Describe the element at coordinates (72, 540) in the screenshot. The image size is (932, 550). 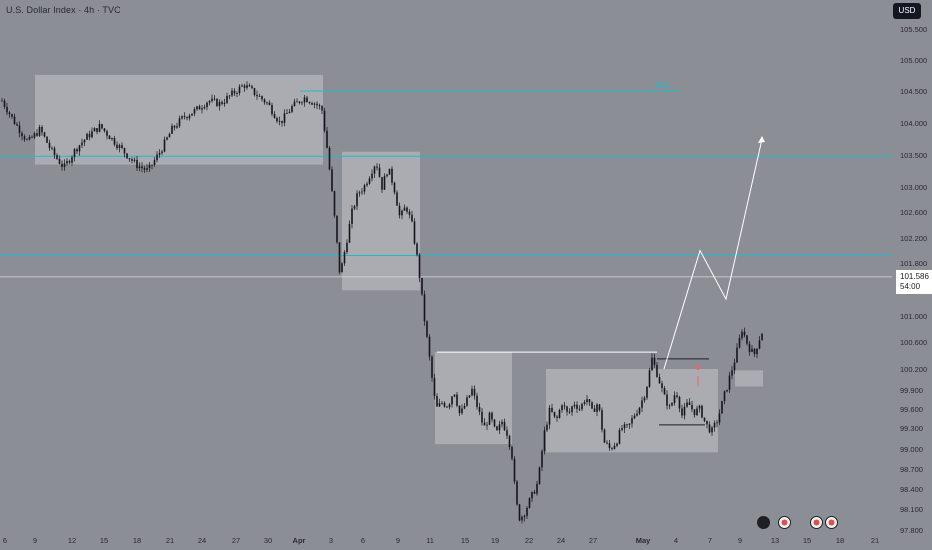
I see `x-tick-label: 12` at that location.